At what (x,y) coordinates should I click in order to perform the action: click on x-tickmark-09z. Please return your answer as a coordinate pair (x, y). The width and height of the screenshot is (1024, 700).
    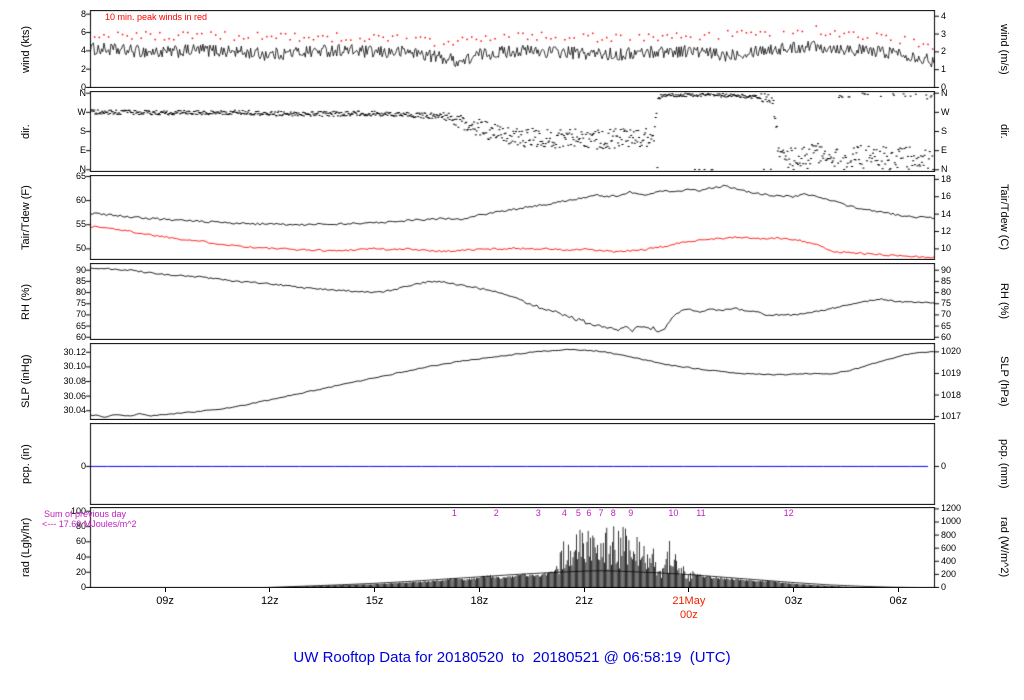
    Looking at the image, I should click on (165, 590).